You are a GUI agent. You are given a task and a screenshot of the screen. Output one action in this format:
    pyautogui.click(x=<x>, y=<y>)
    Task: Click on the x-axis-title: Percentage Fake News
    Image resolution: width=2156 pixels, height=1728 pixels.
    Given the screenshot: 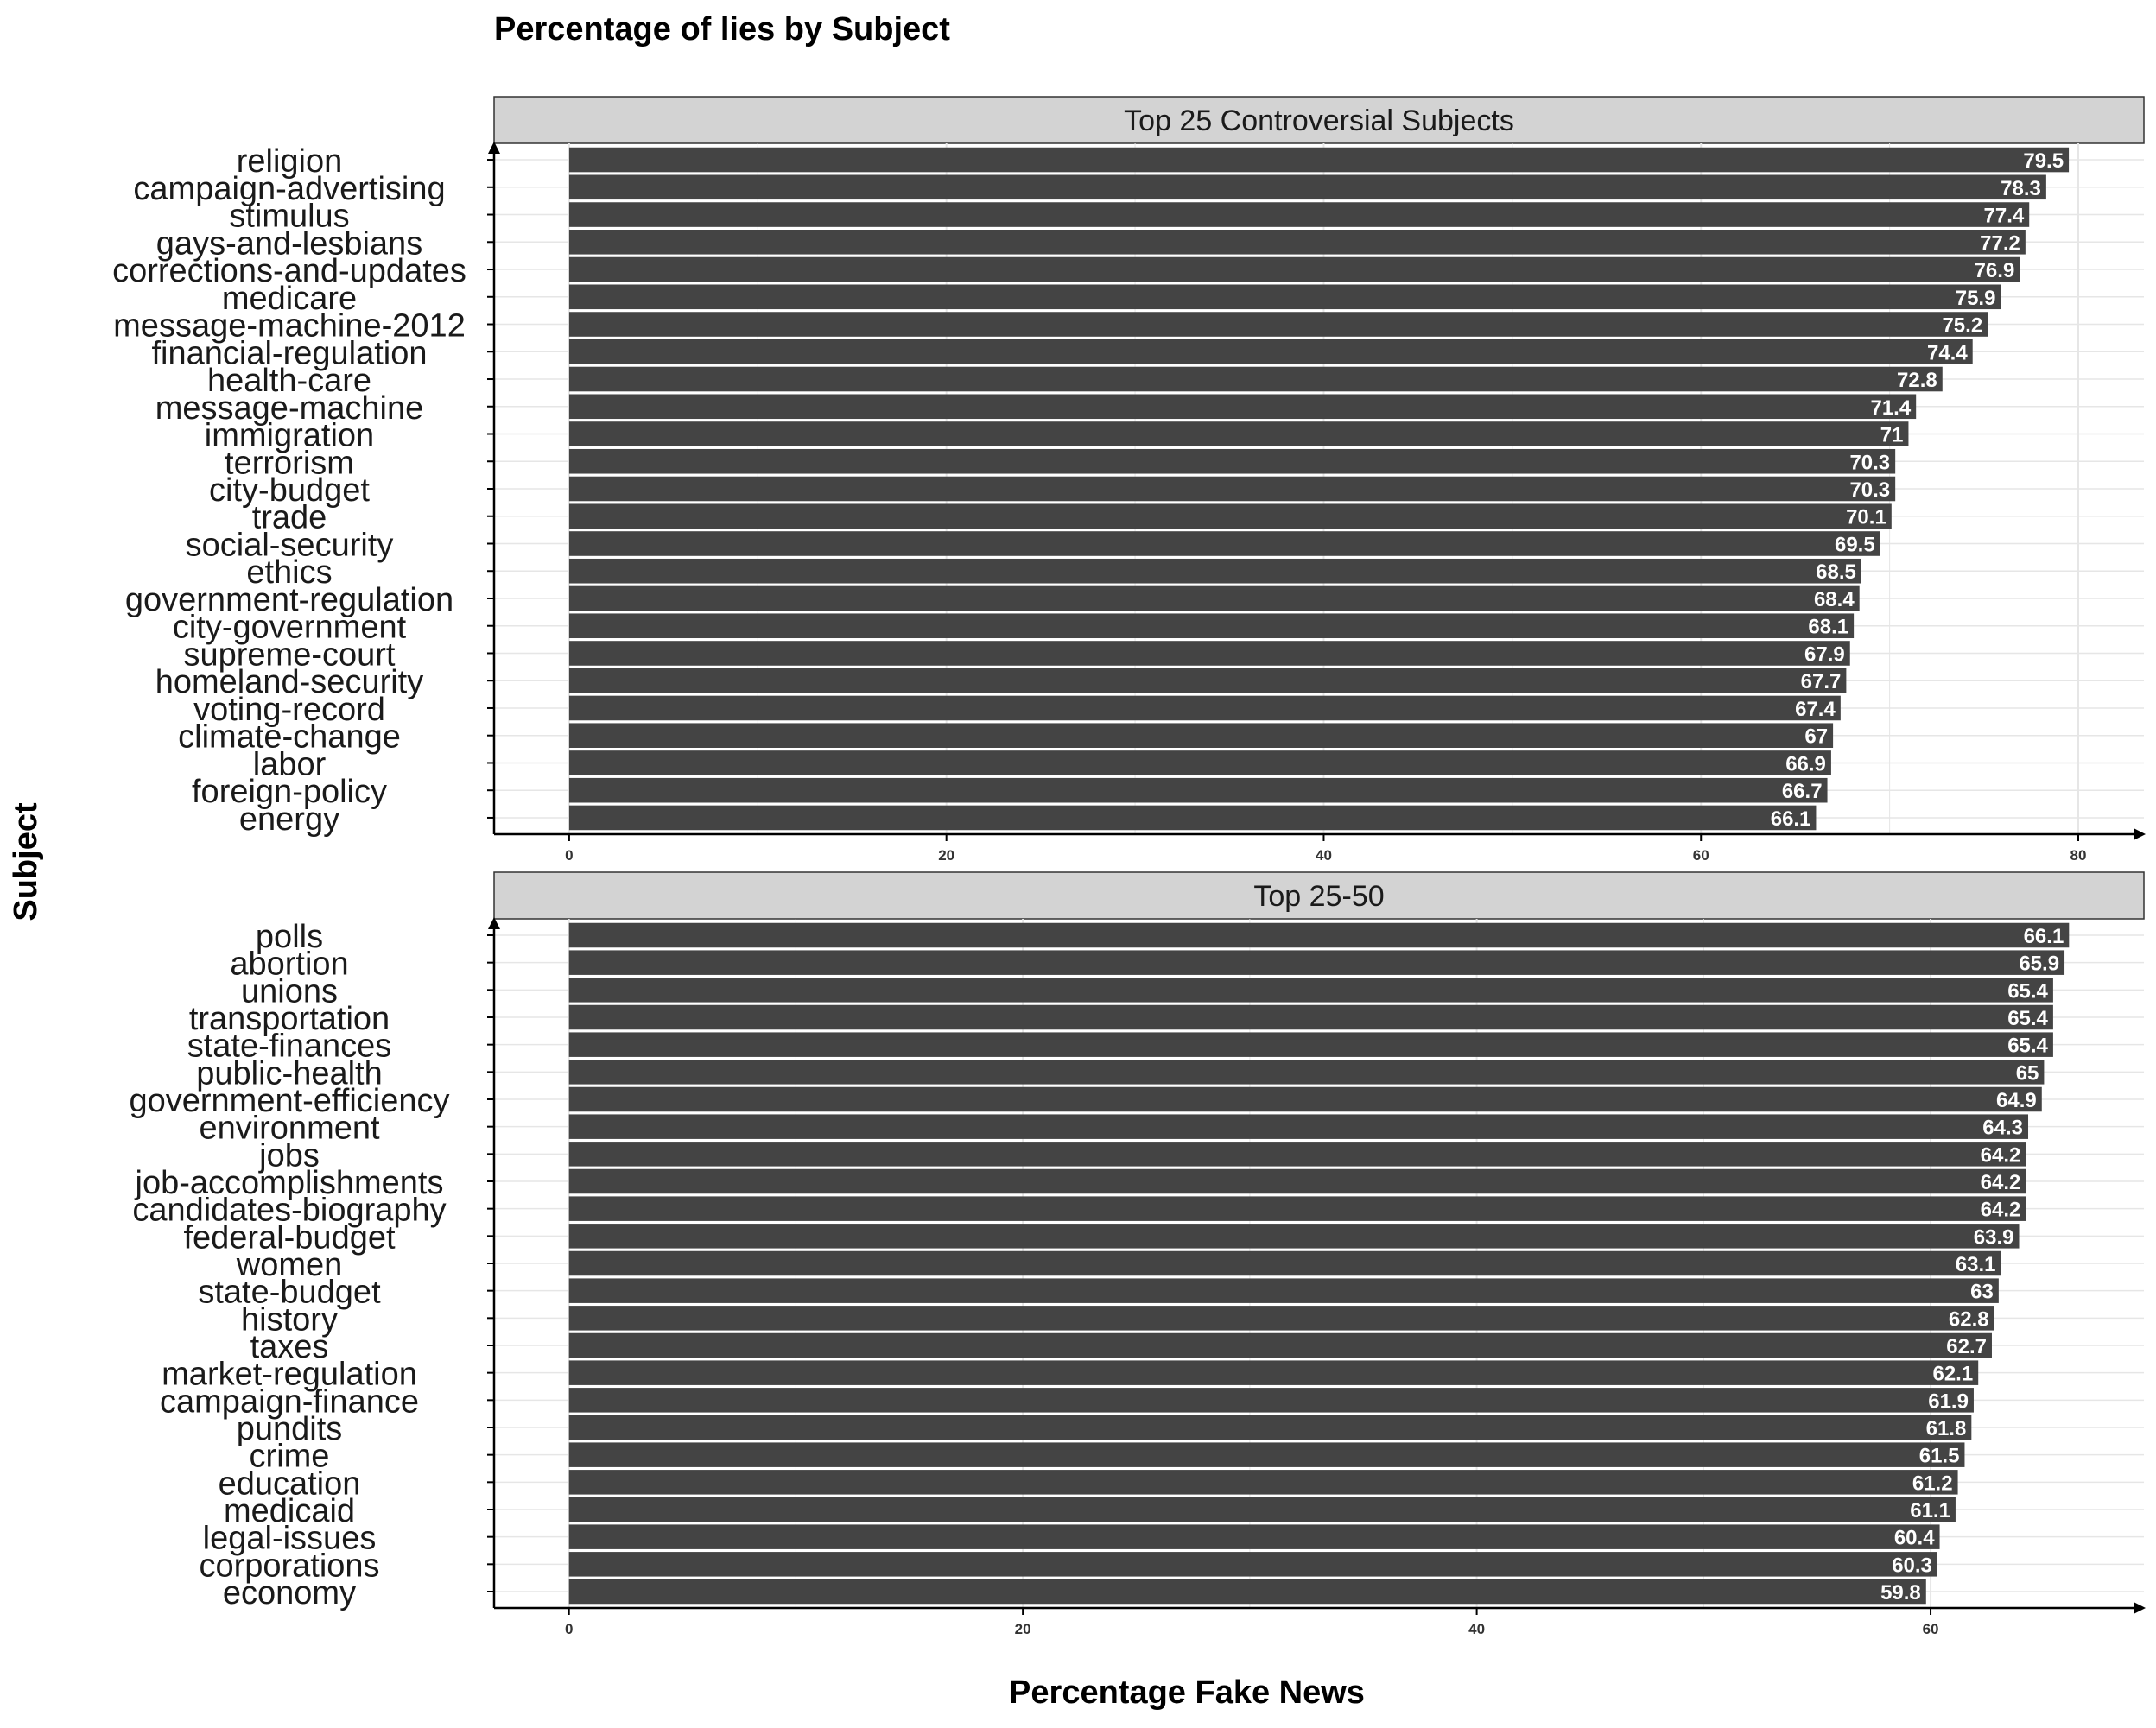 What is the action you would take?
    pyautogui.click(x=1187, y=1693)
    